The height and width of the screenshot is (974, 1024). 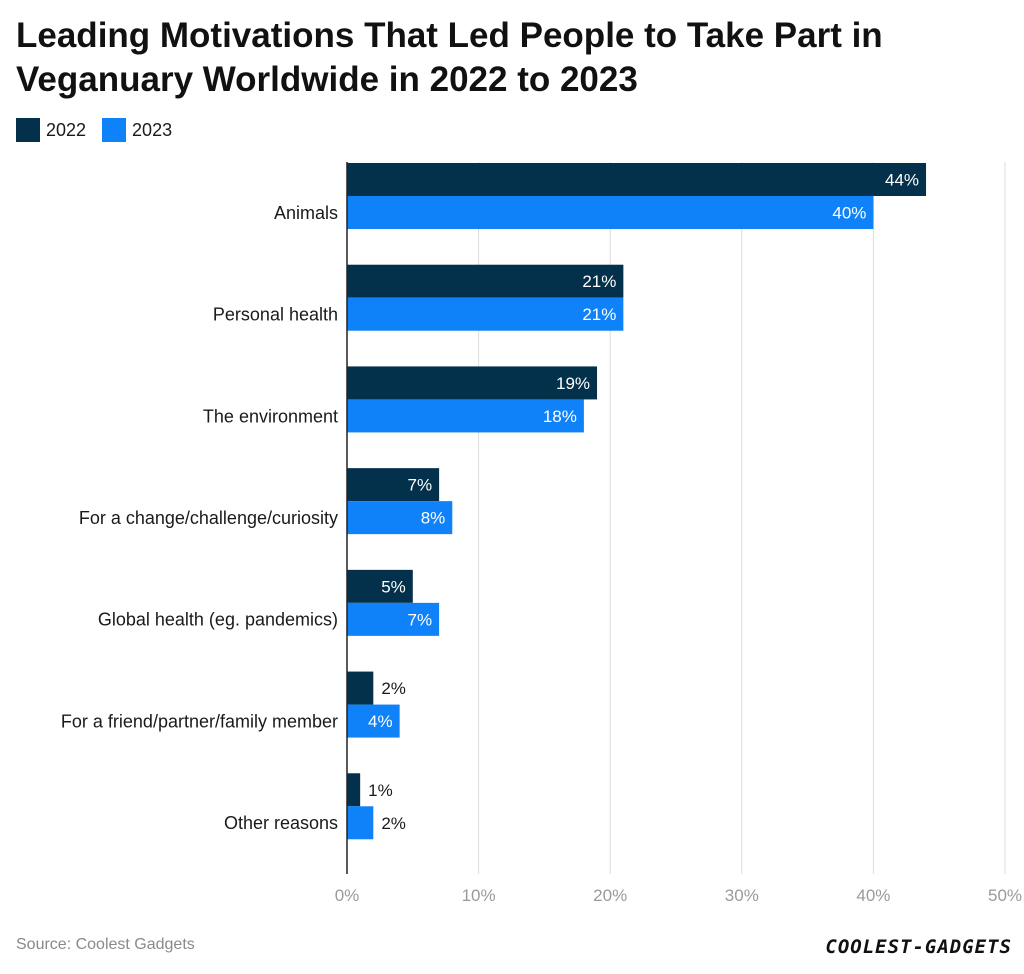 What do you see at coordinates (479, 895) in the screenshot?
I see `x-tick-label: 10%` at bounding box center [479, 895].